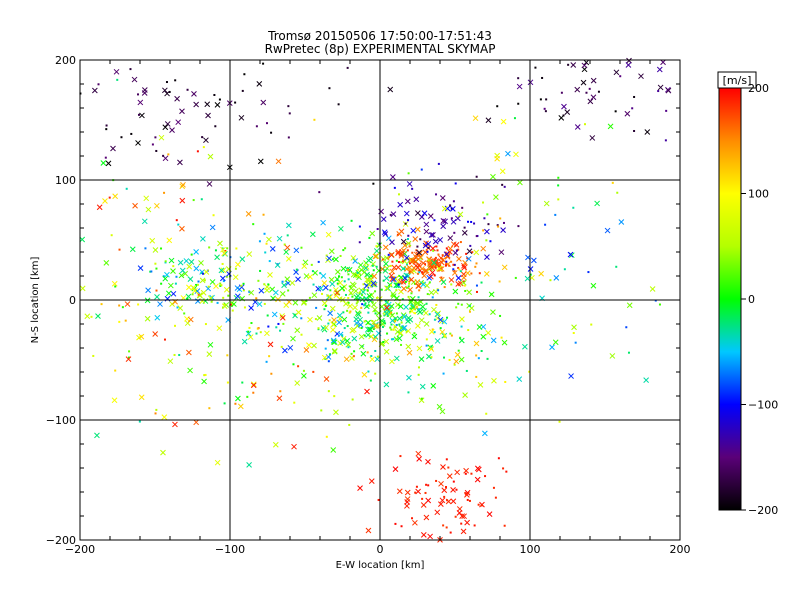  I want to click on colorbar-tick-label: 100, so click(758, 194).